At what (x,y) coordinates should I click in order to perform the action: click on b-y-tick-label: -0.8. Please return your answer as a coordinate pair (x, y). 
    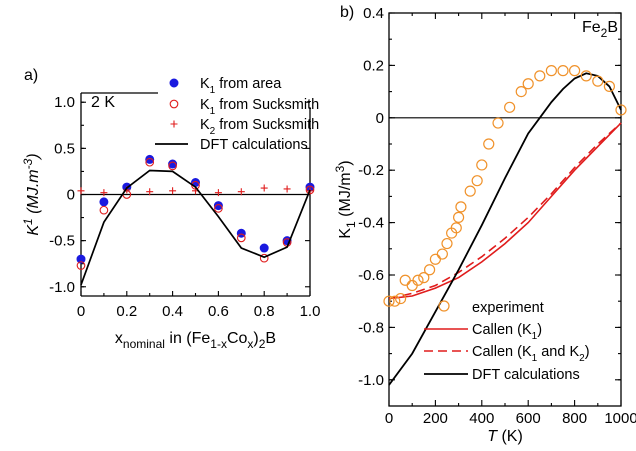
    Looking at the image, I should click on (371, 327).